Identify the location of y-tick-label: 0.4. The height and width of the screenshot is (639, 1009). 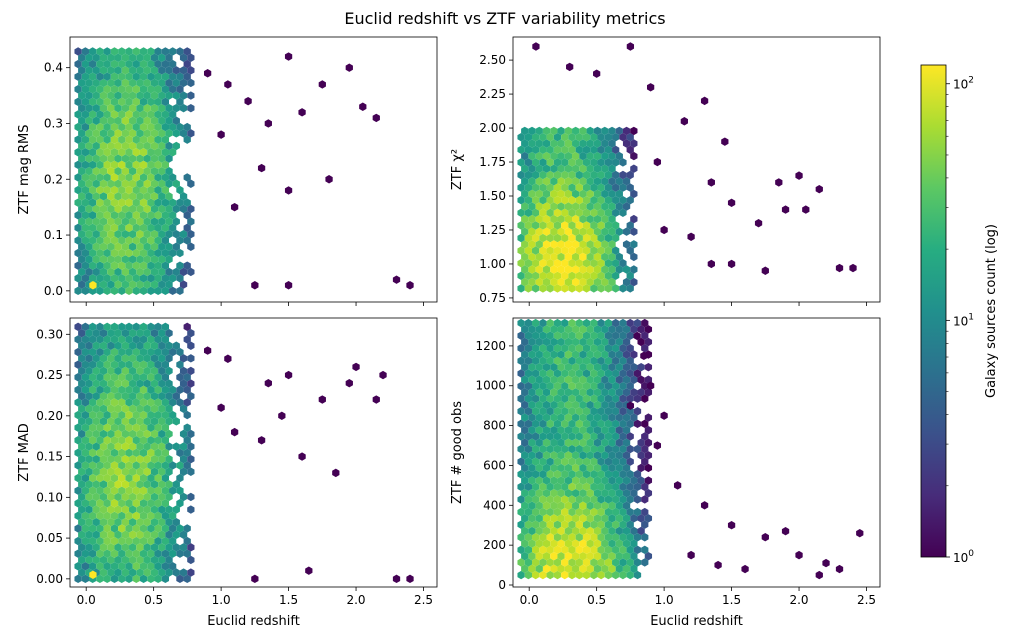
(53, 68).